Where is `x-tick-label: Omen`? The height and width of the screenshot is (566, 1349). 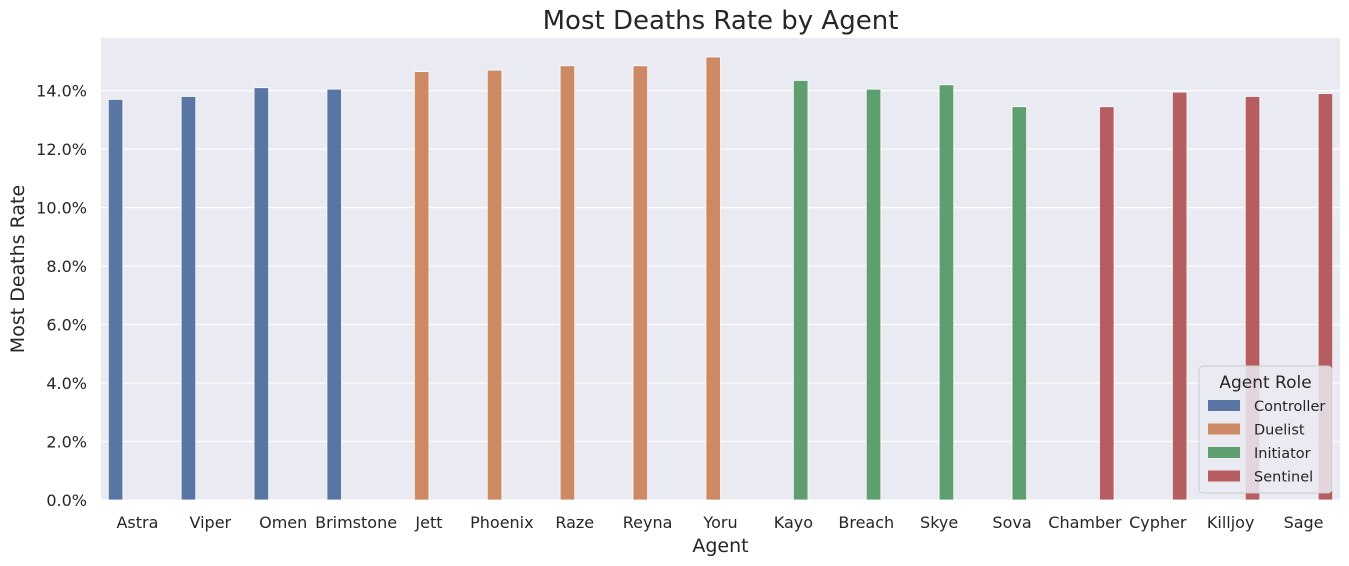
x-tick-label: Omen is located at coordinates (283, 522).